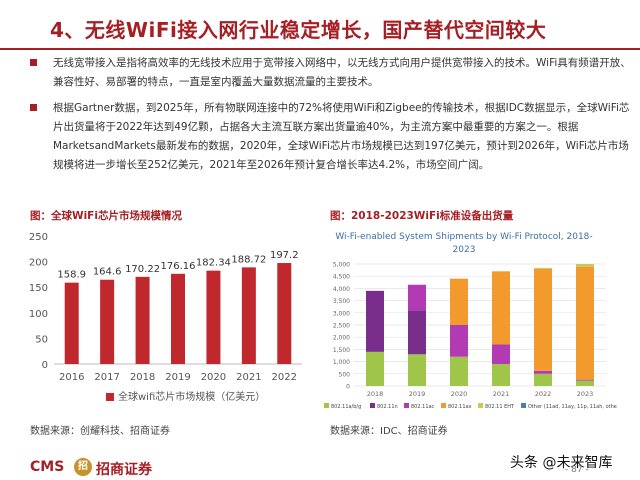 The width and height of the screenshot is (640, 480). I want to click on bar-value-label: 158.9, so click(71, 275).